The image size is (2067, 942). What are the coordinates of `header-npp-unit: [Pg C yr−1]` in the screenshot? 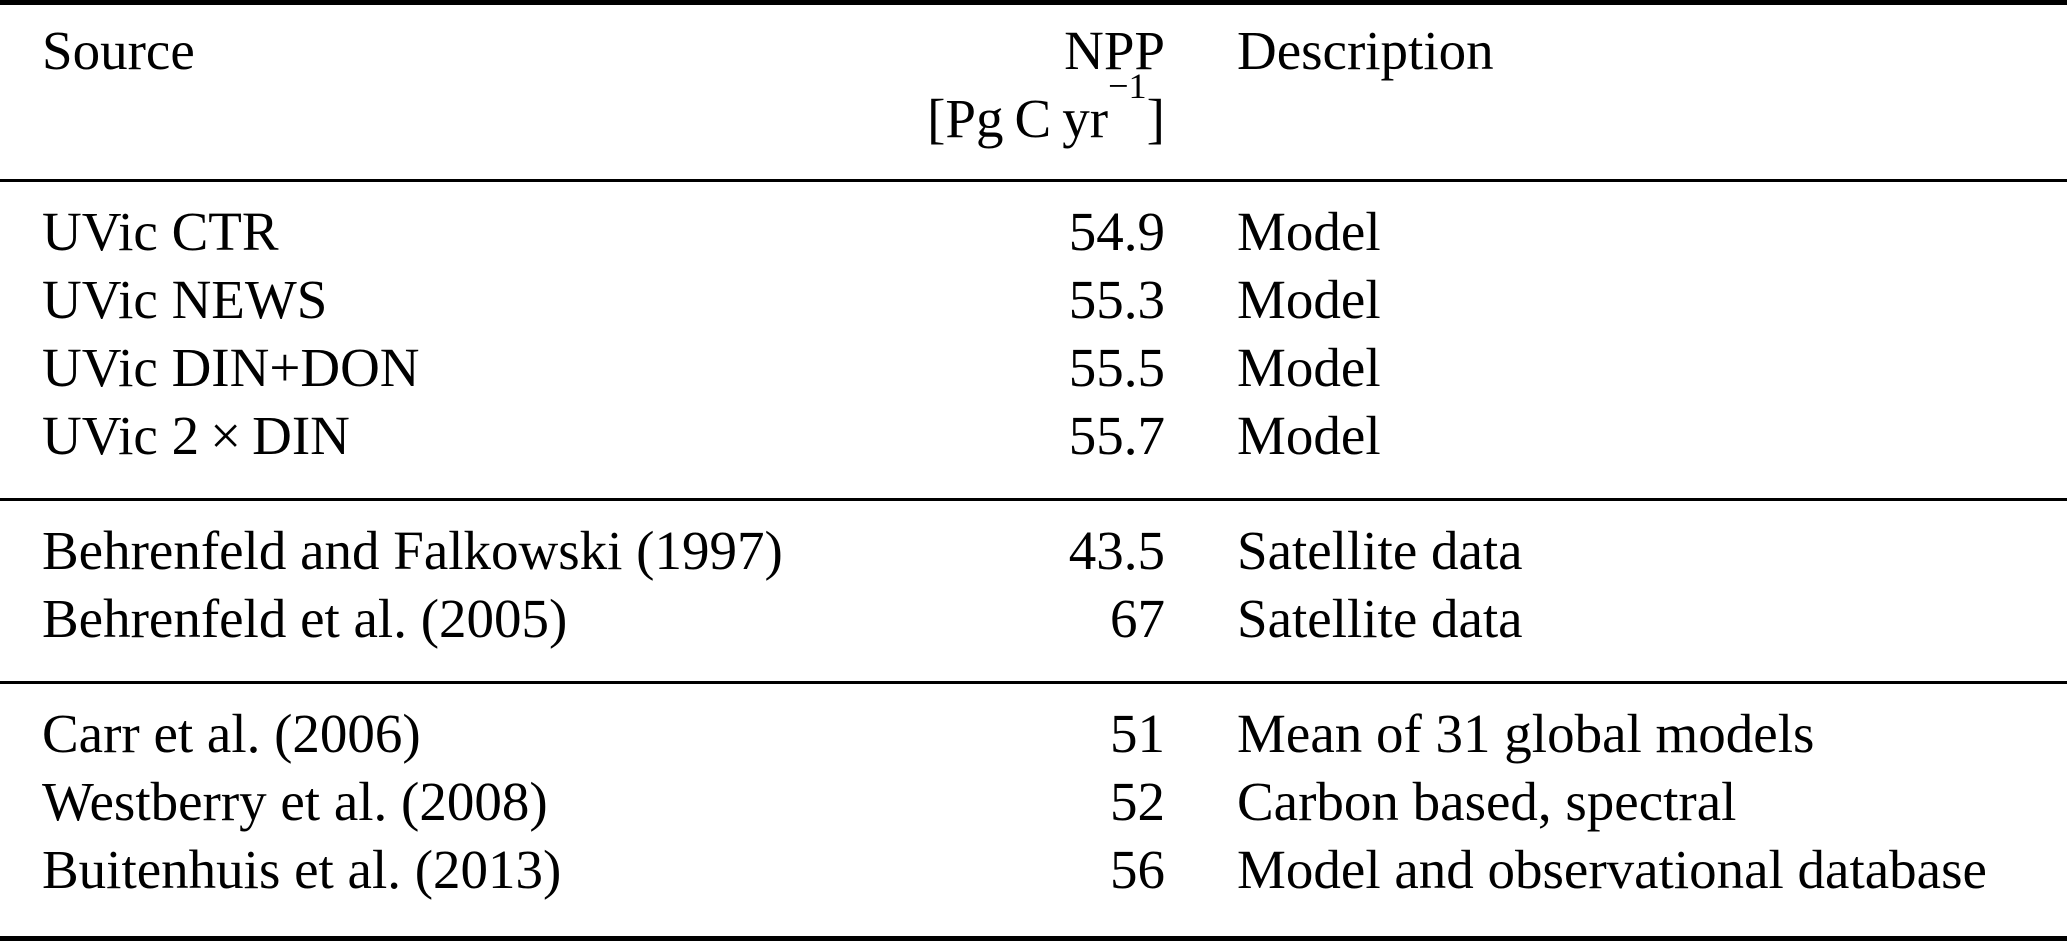 It's located at (1046, 107).